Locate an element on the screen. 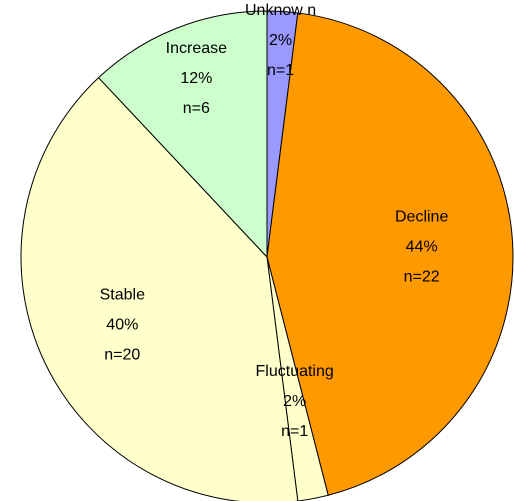 This screenshot has width=514, height=501. slice-label: Increase is located at coordinates (196, 48).